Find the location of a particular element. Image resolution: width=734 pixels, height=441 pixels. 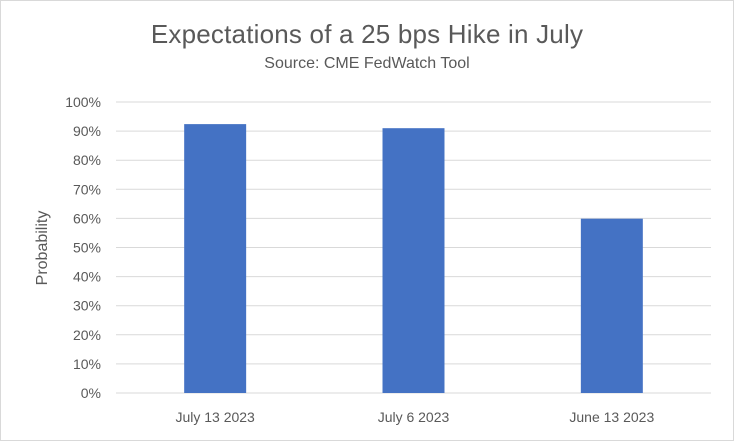

y-tick-label: 80% is located at coordinates (87, 160).